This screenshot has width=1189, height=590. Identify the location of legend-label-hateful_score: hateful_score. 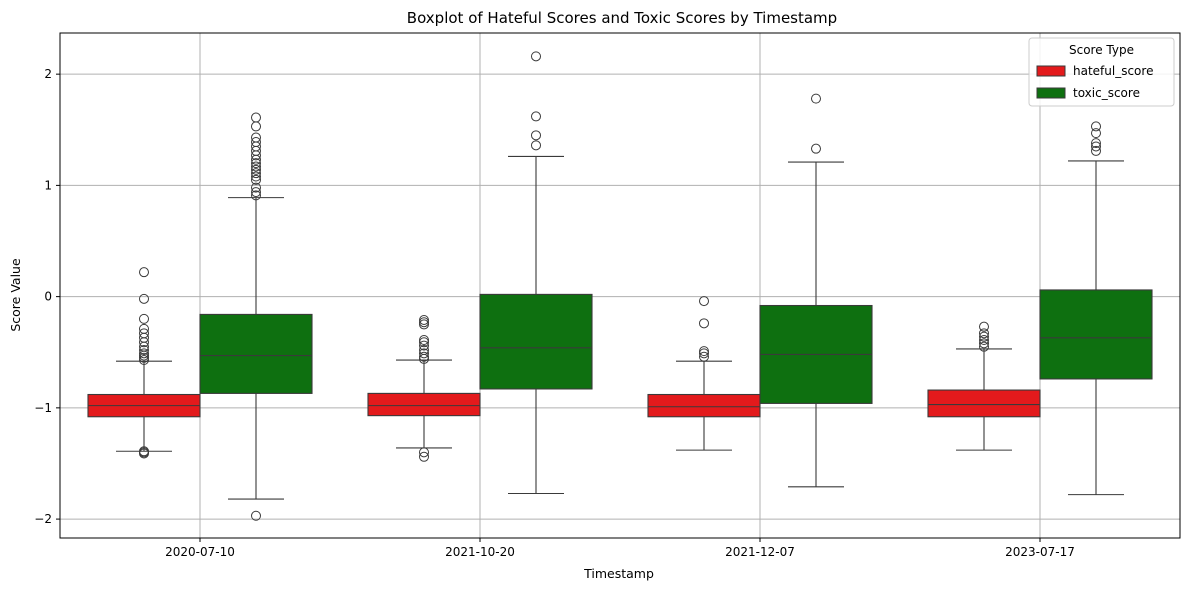
(1113, 71).